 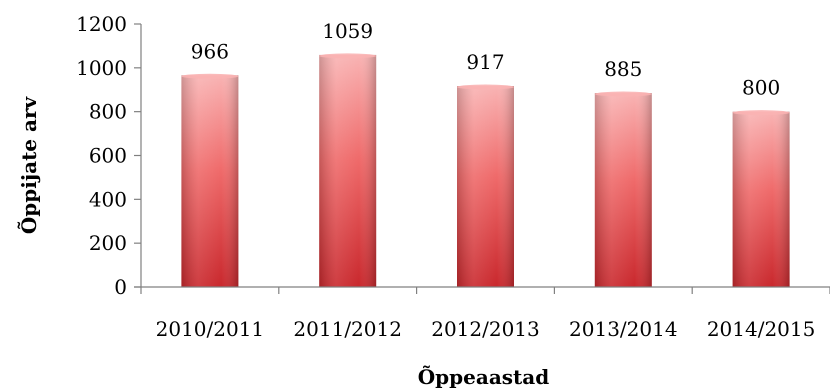 What do you see at coordinates (761, 88) in the screenshot?
I see `data-label: 800` at bounding box center [761, 88].